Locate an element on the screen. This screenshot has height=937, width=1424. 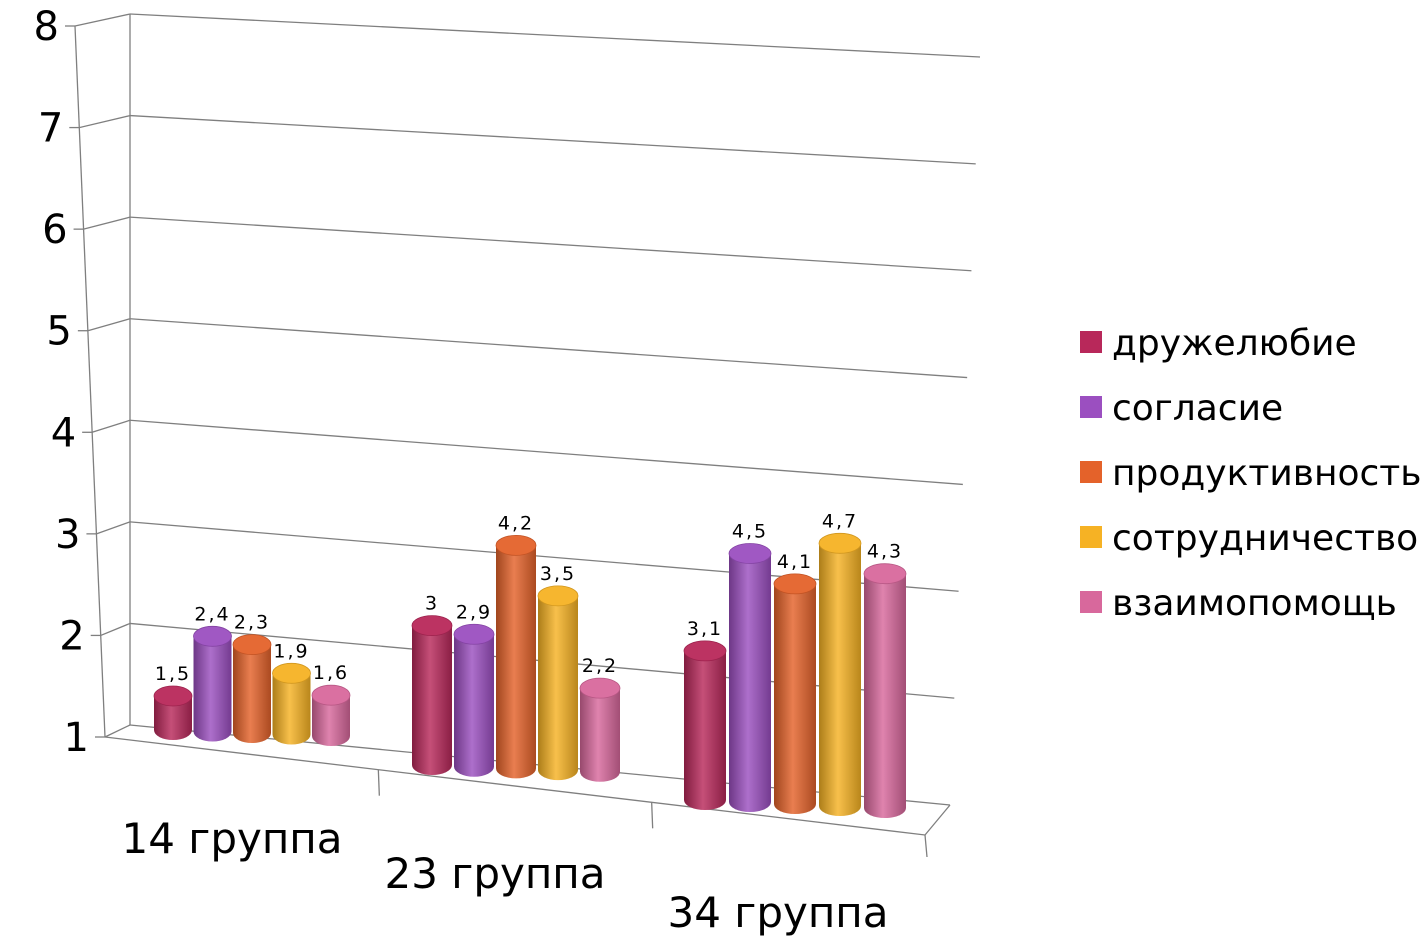
x-axis: 14 группа 23 группа 34 группа is located at coordinates (505, 853).